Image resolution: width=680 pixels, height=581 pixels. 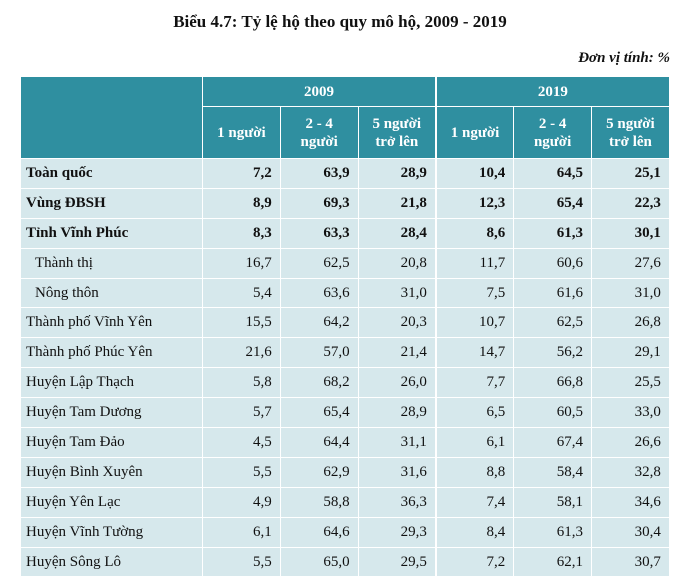 What do you see at coordinates (111, 442) in the screenshot?
I see `row-label: Huyện Tam Đảo` at bounding box center [111, 442].